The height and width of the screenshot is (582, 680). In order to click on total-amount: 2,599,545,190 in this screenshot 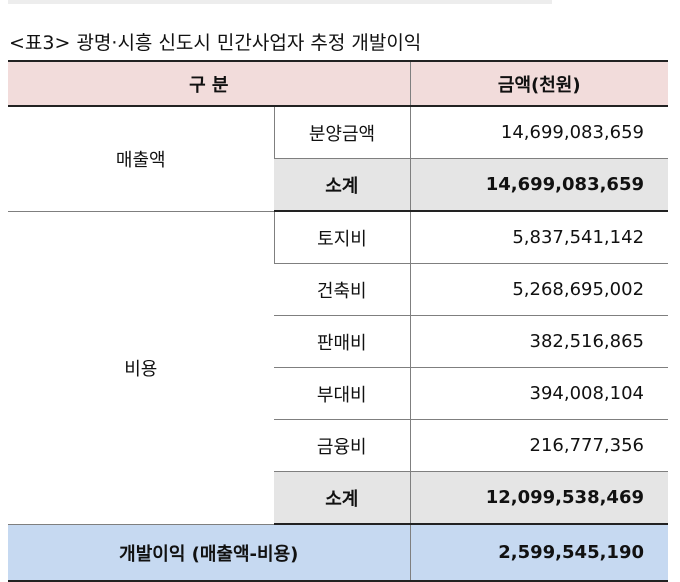, I will do `click(539, 552)`.